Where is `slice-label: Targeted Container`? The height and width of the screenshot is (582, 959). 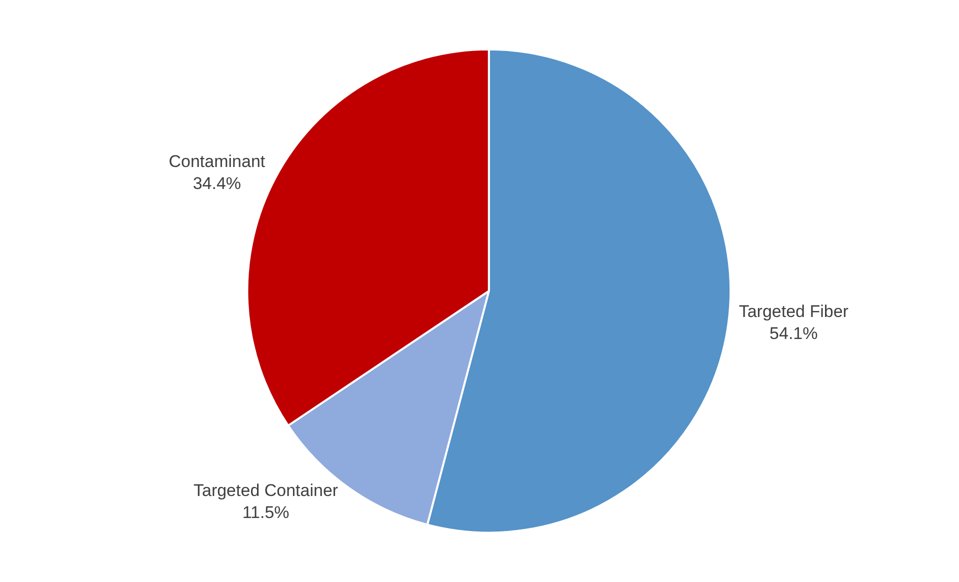
slice-label: Targeted Container is located at coordinates (265, 490).